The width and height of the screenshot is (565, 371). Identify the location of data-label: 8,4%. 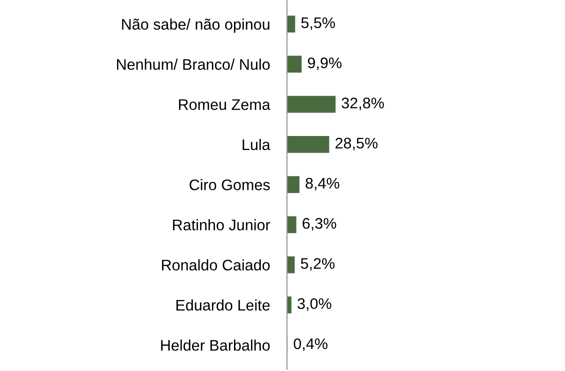
(323, 184).